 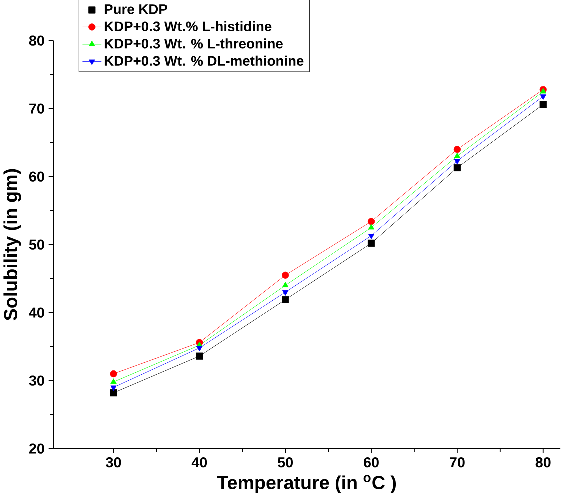 What do you see at coordinates (193, 43) in the screenshot?
I see `legend-label: KDP+0.3 Wt. % L-threonine` at bounding box center [193, 43].